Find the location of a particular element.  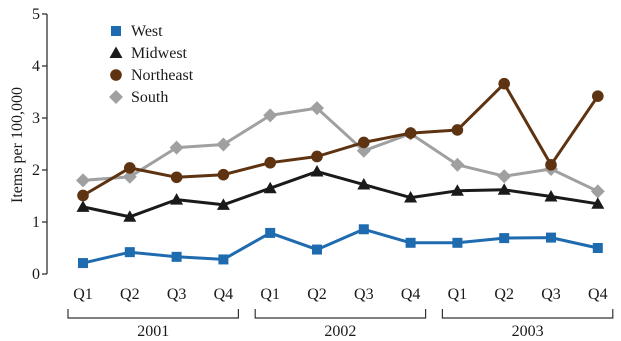

legend-label-west: West is located at coordinates (147, 31).